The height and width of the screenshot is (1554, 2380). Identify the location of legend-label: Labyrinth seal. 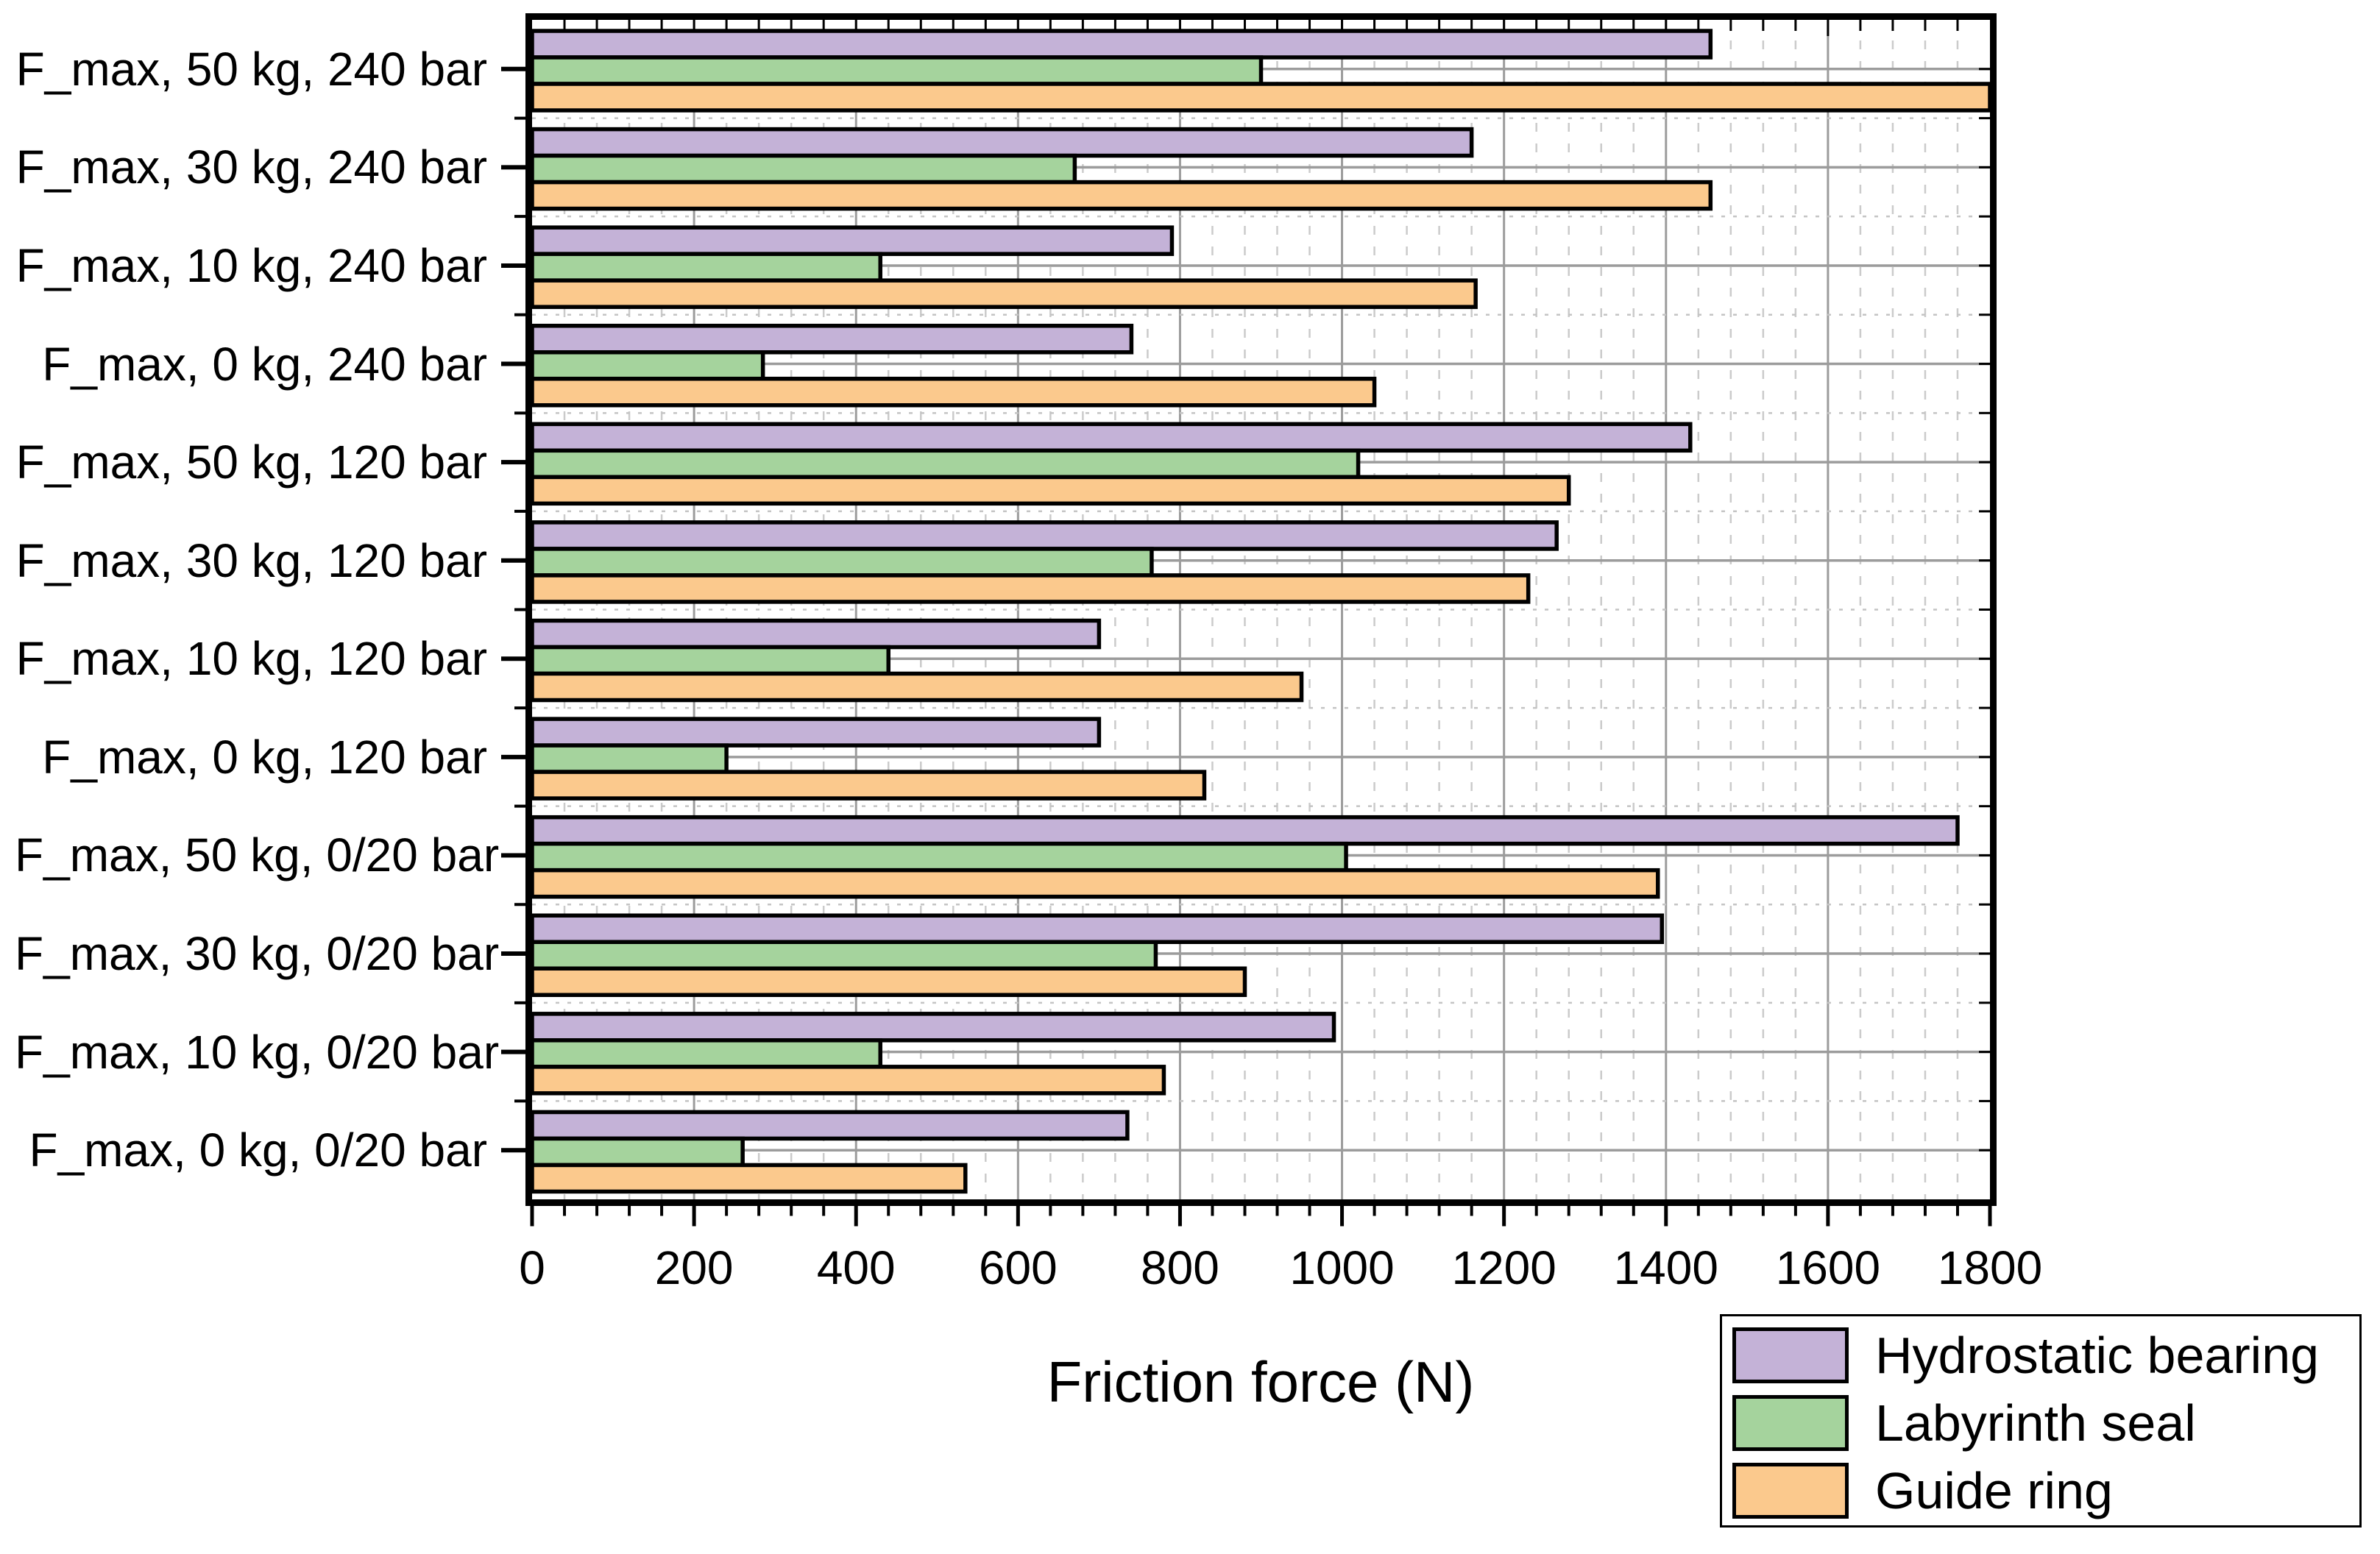
(2035, 1423).